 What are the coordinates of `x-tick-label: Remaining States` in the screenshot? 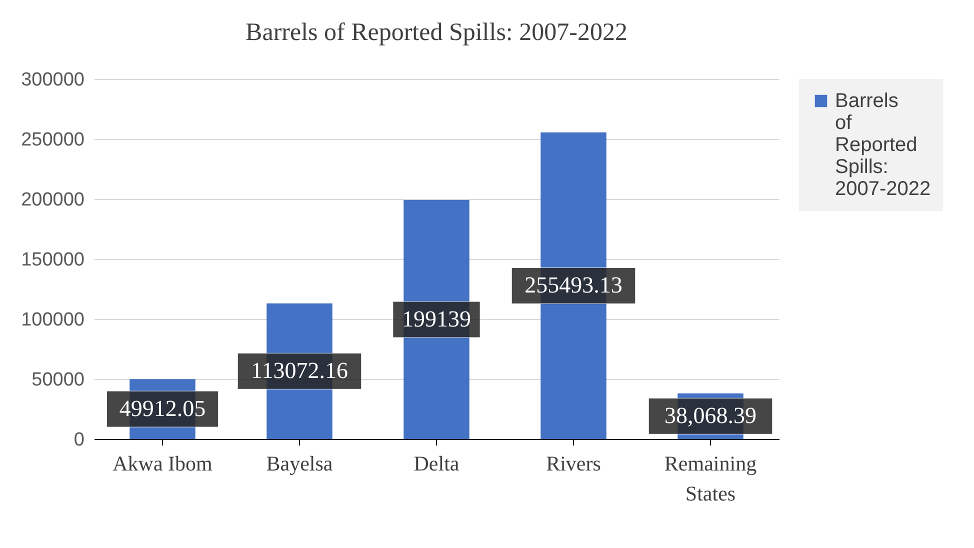 It's located at (711, 479).